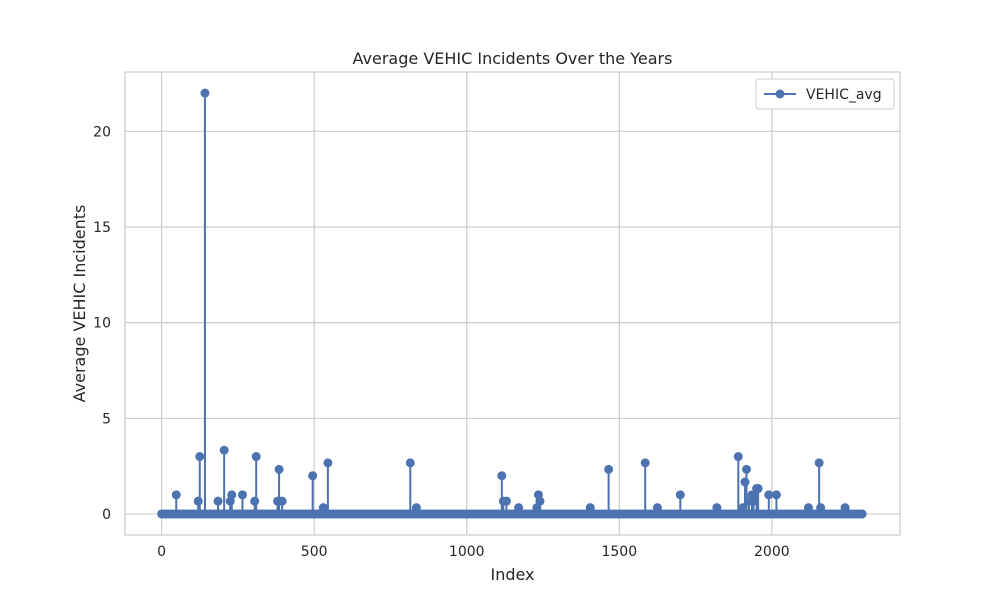  What do you see at coordinates (844, 95) in the screenshot?
I see `legend-label: VEHIC_avg` at bounding box center [844, 95].